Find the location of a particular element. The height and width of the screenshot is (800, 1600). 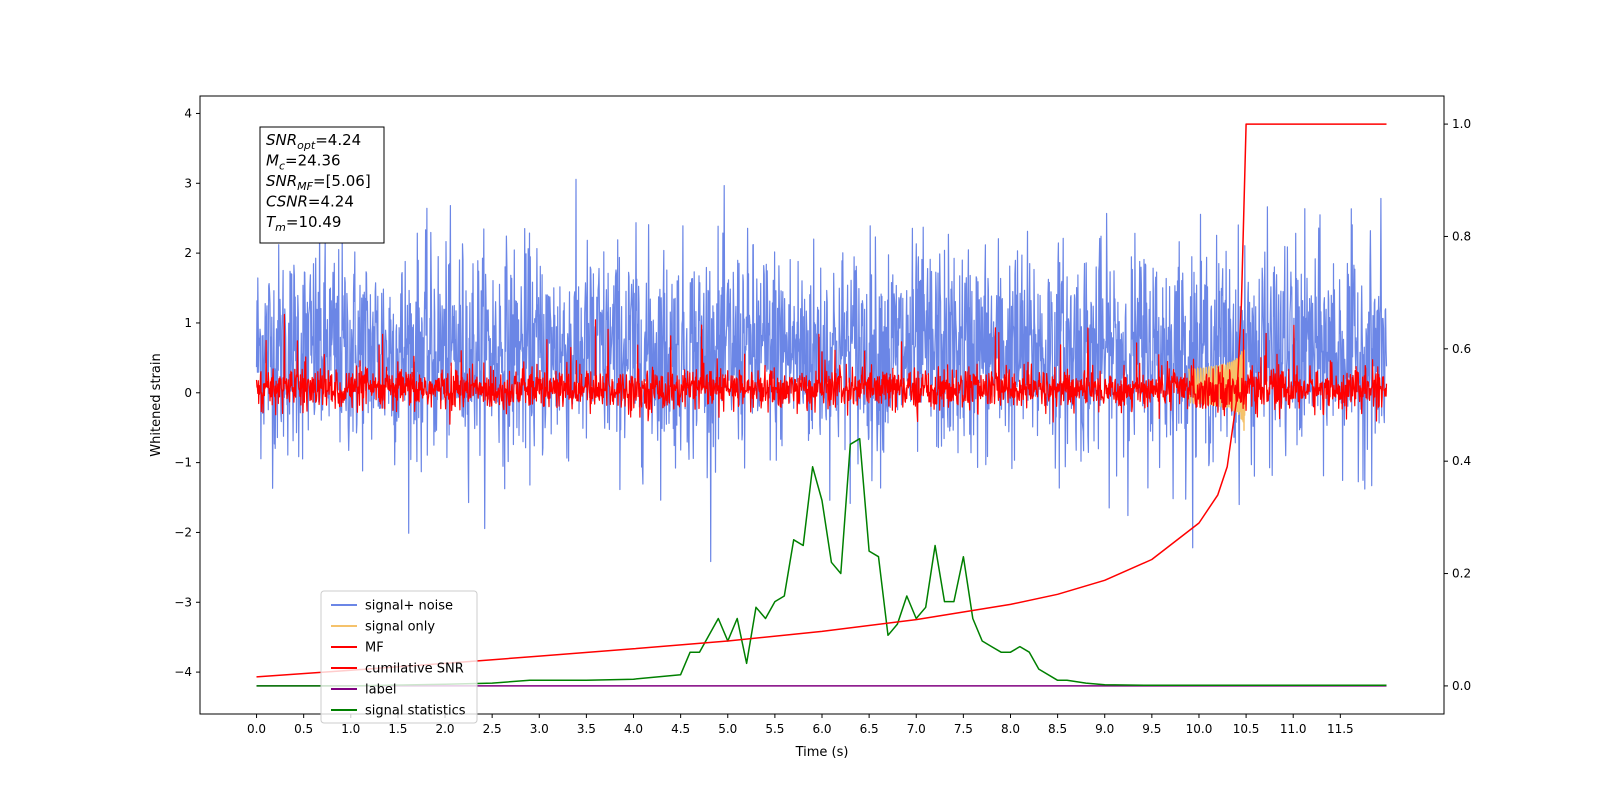

info-sub: m is located at coordinates (280, 227).